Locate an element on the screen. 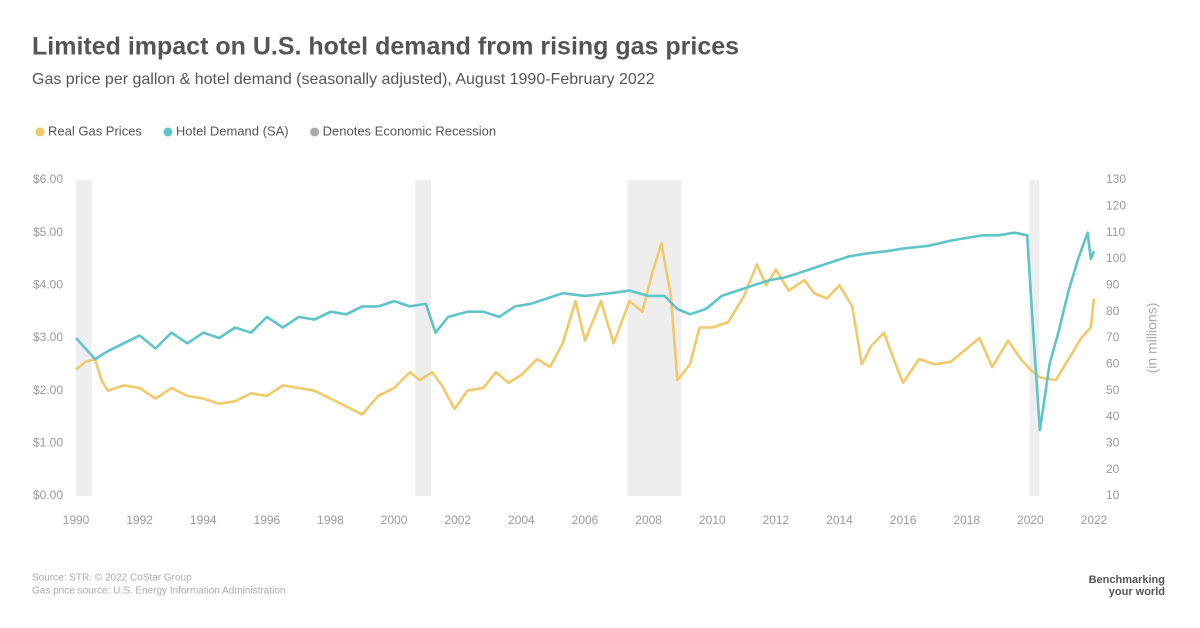 Image resolution: width=1200 pixels, height=628 pixels. y2-tick-label: 10 is located at coordinates (1113, 495).